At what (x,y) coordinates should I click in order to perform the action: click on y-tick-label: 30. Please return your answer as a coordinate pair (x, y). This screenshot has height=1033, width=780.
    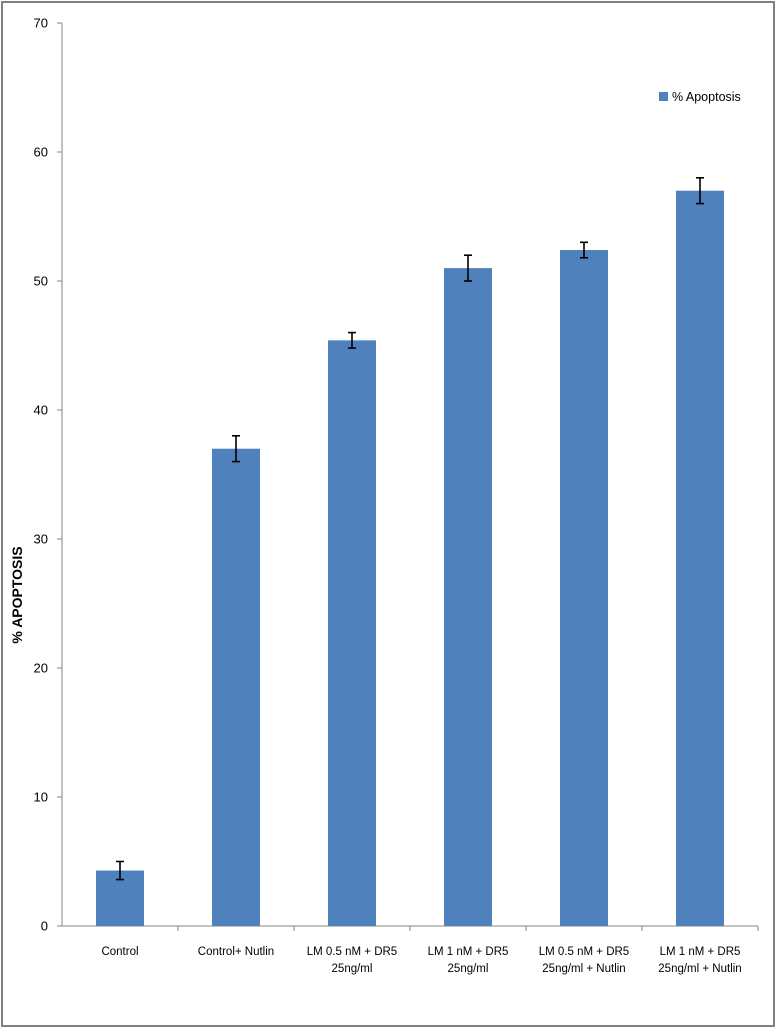
    Looking at the image, I should click on (41, 539).